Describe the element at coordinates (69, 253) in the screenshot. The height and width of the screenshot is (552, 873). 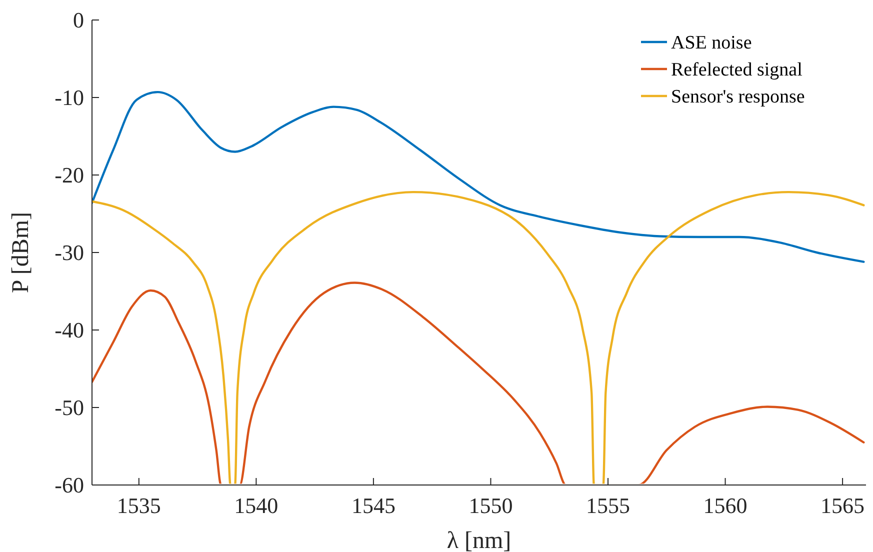
I see `y-tick-label: -30` at that location.